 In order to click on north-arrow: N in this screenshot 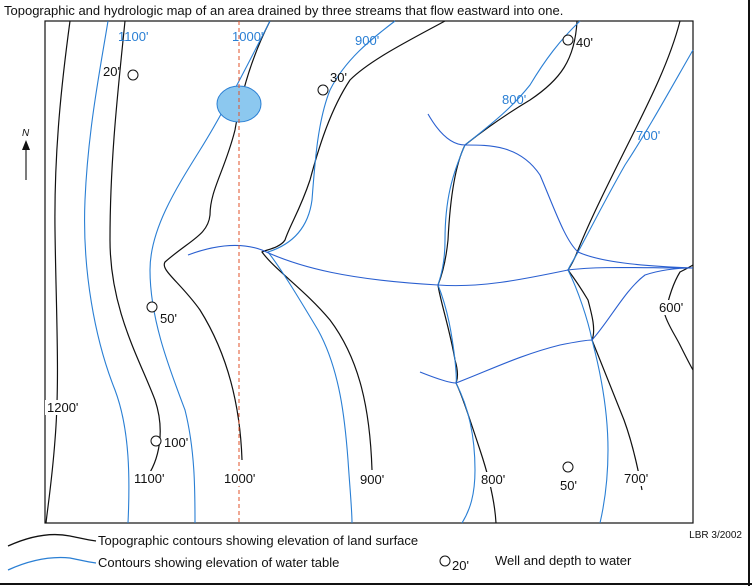, I will do `click(26, 154)`.